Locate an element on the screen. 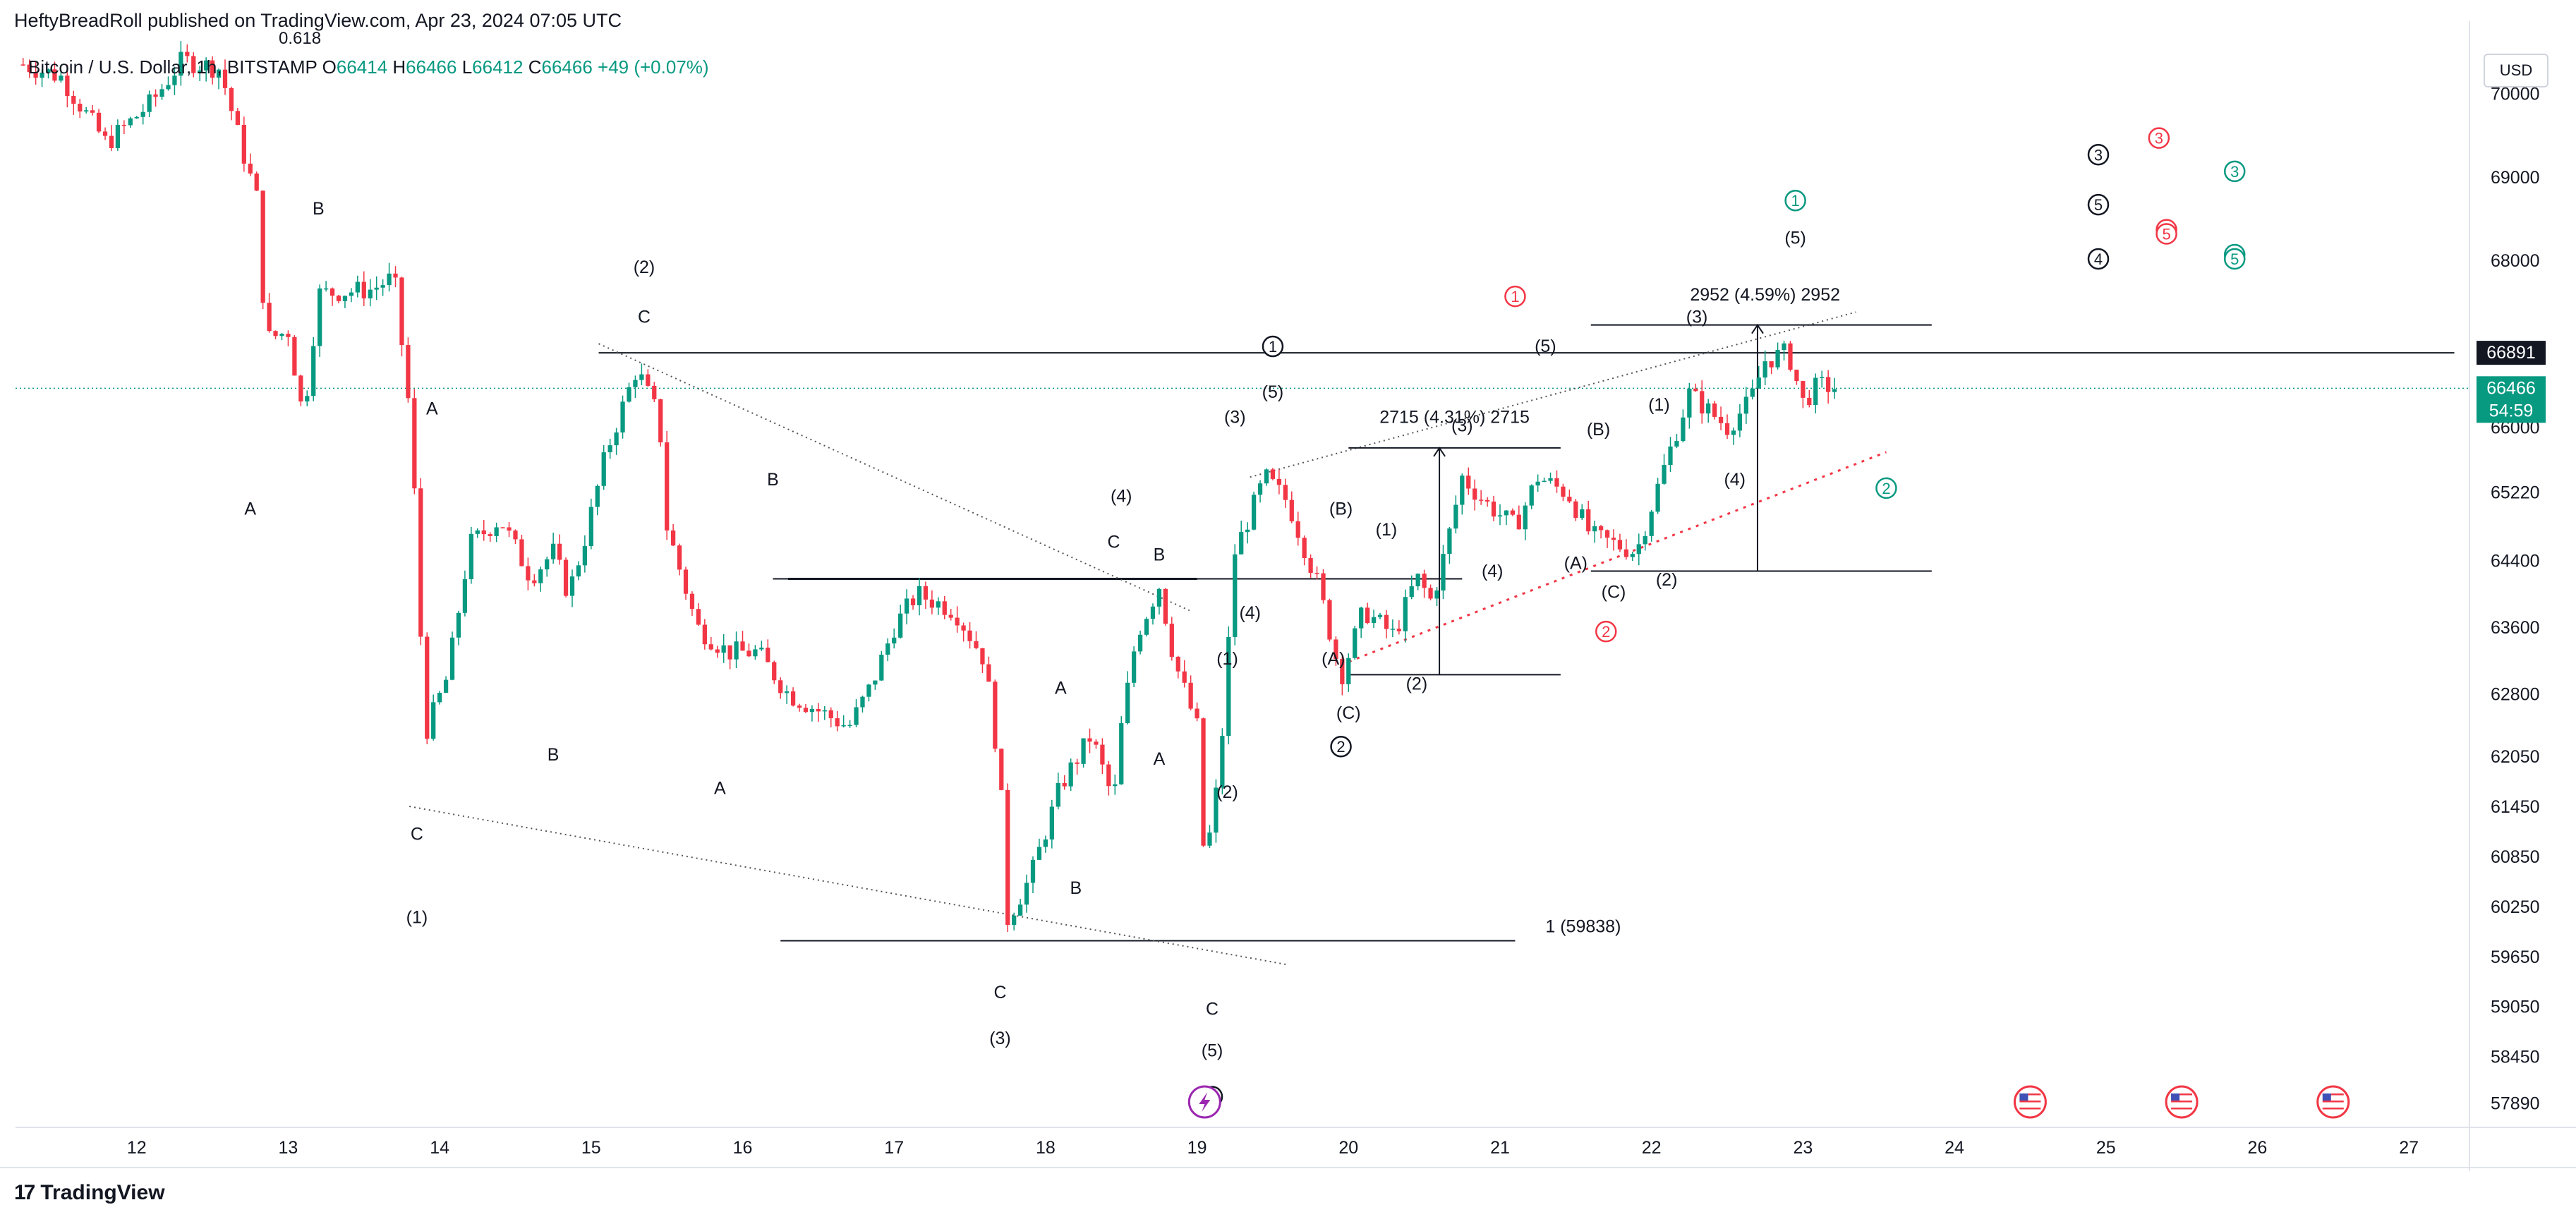 Image resolution: width=2576 pixels, height=1224 pixels. legend-part: H is located at coordinates (399, 67).